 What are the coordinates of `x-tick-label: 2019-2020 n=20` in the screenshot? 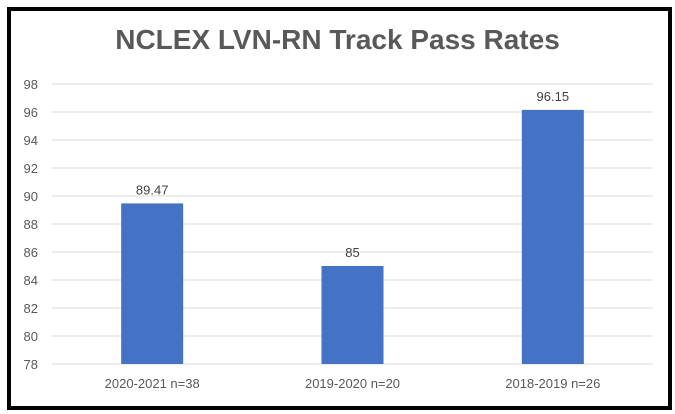 It's located at (352, 383).